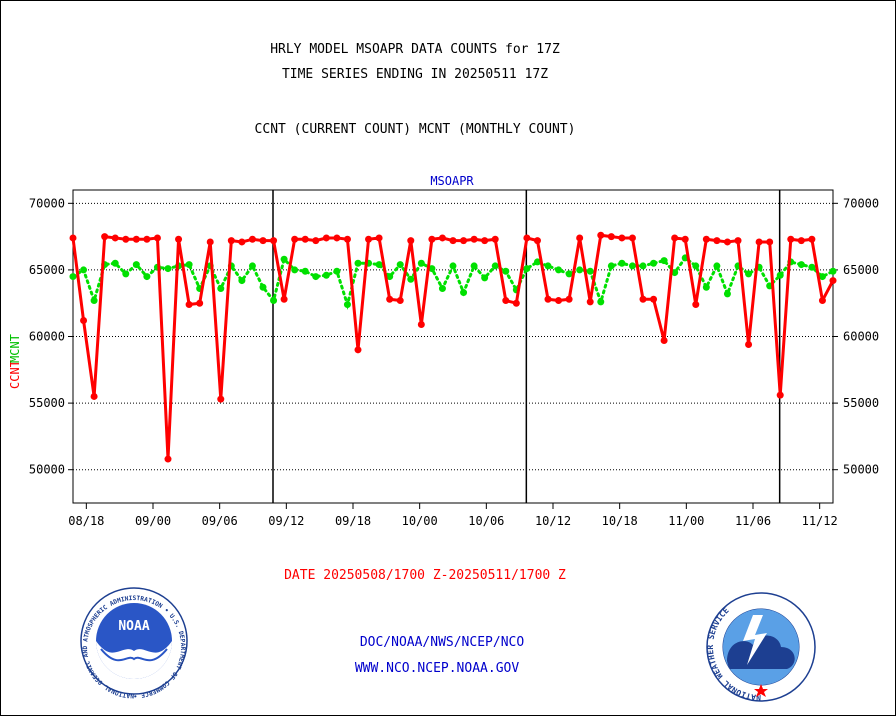  Describe the element at coordinates (47, 270) in the screenshot. I see `ytick-label-left: 65000` at that location.